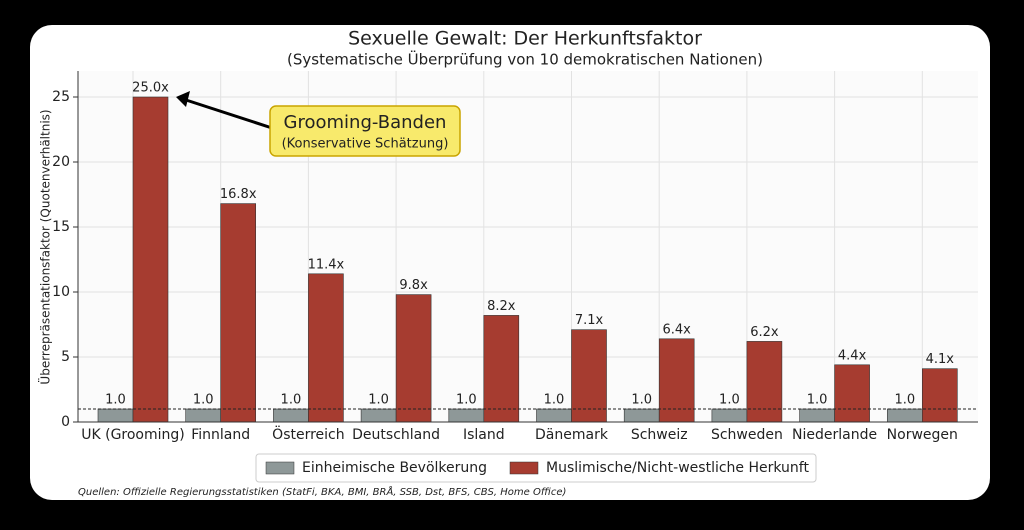 The height and width of the screenshot is (530, 1024). Describe the element at coordinates (229, 114) in the screenshot. I see `annotation-arrow` at that location.